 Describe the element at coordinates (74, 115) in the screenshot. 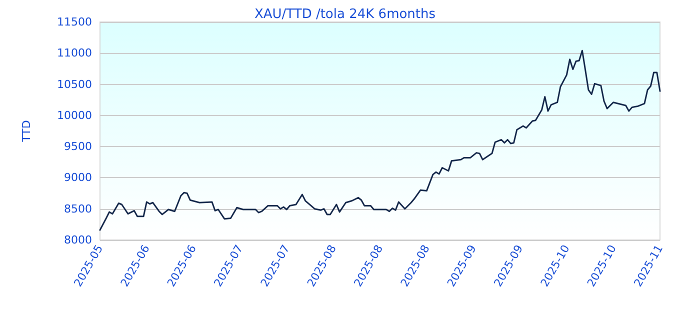

I see `y-tick-label: 10000` at that location.